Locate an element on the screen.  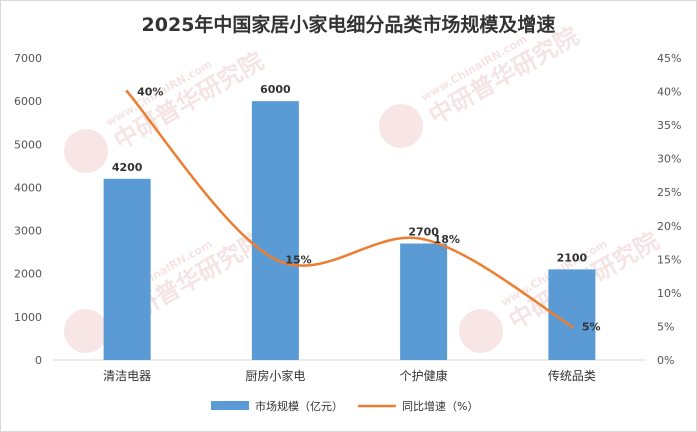
growth-value-label: 15% is located at coordinates (298, 259).